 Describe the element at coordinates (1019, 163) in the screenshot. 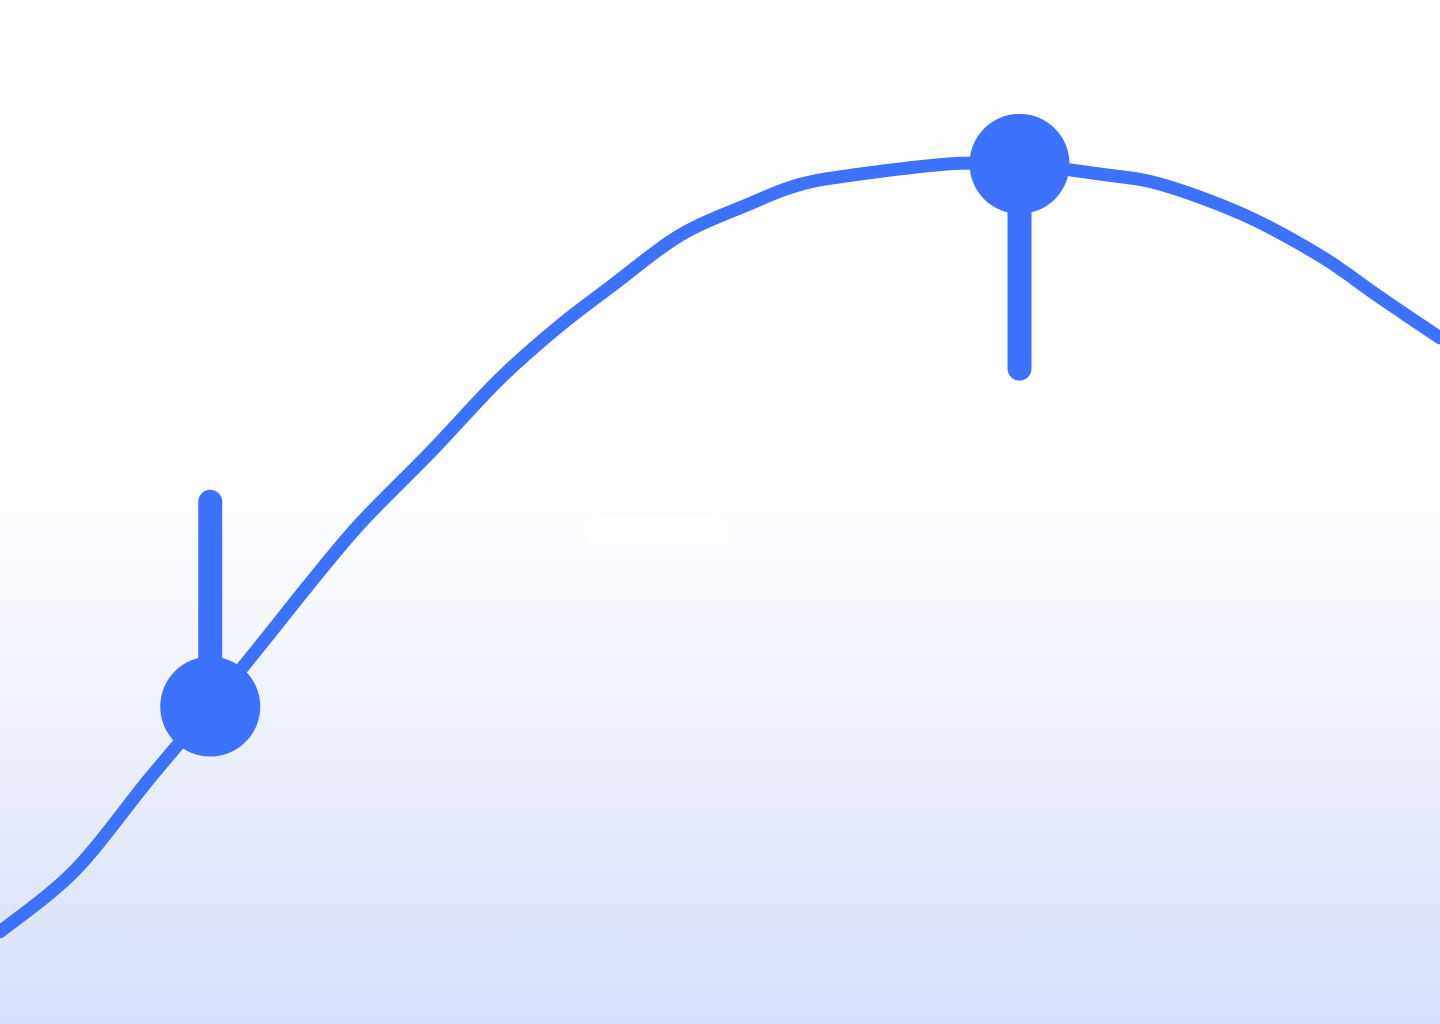

I see `point-peak-marker` at that location.